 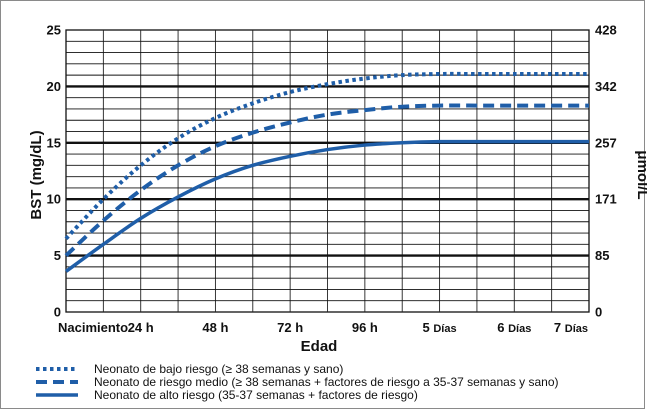 I want to click on y-tick-label-left: 0, so click(x=57, y=312).